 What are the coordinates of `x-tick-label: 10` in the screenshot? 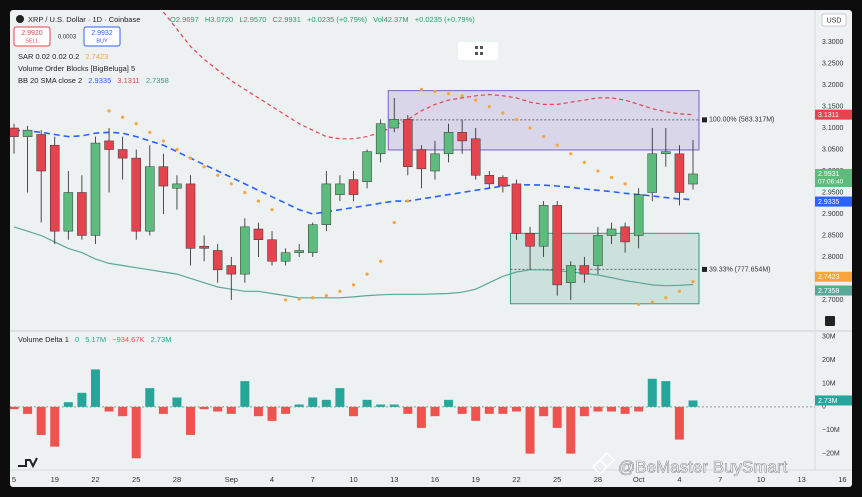 It's located at (353, 479).